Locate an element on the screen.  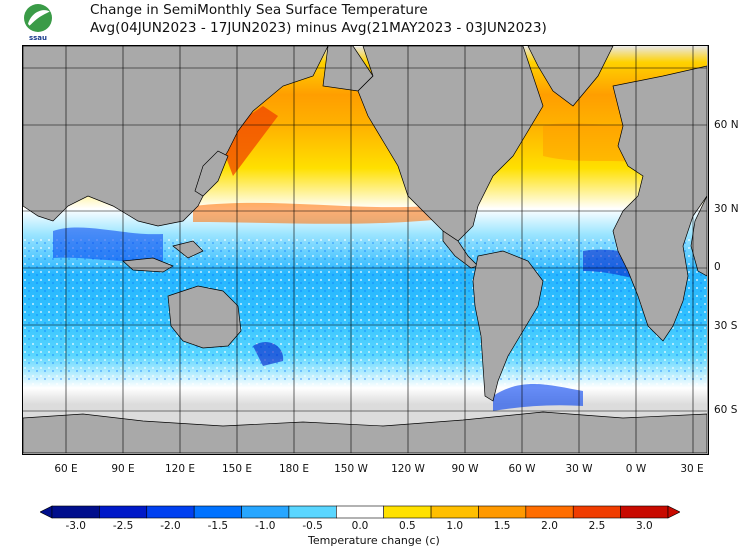
colorbar is located at coordinates (360, 512).